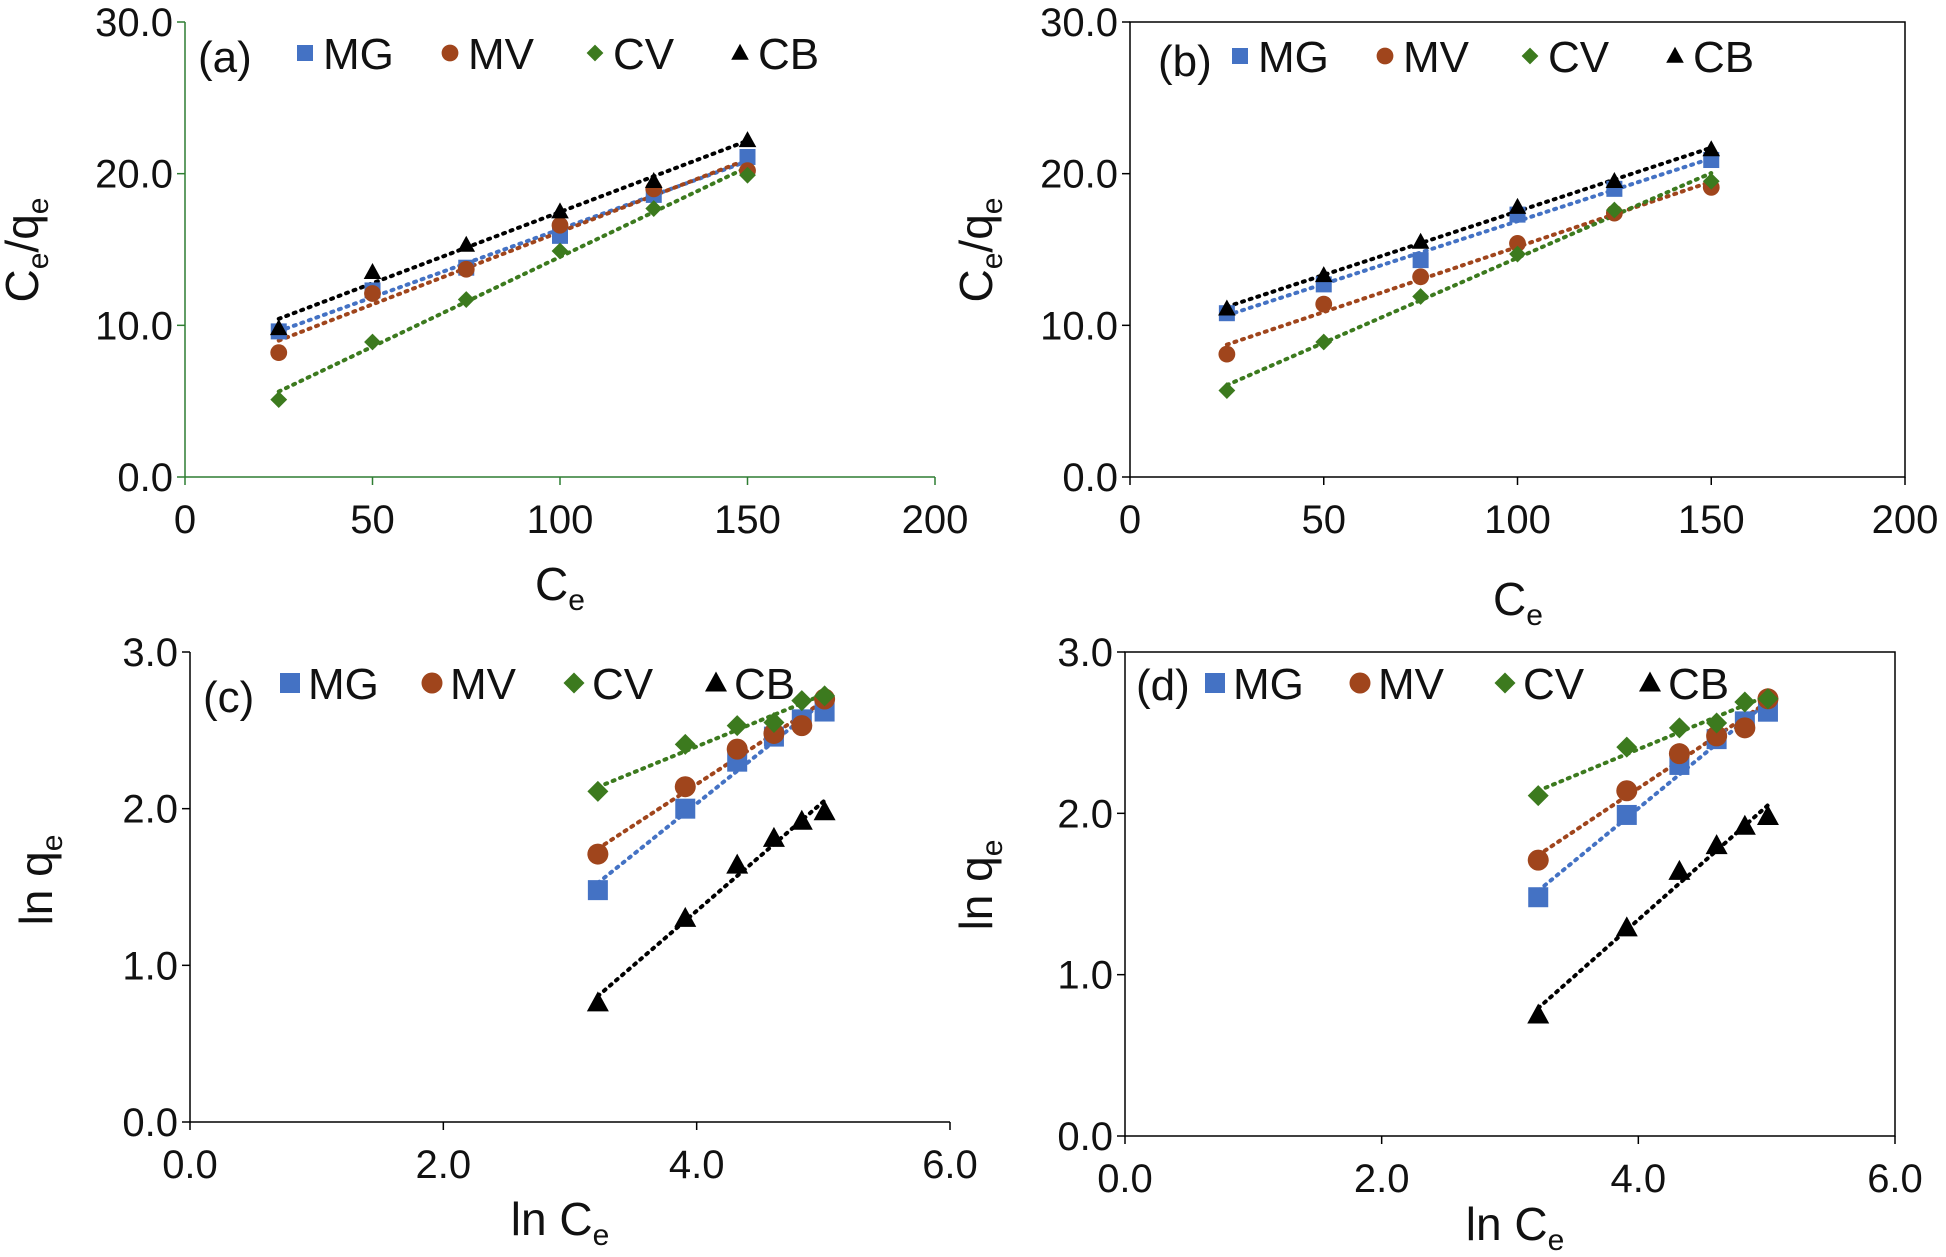 Image resolution: width=1946 pixels, height=1257 pixels. Describe the element at coordinates (950, 1165) in the screenshot. I see `x-tick-label: 6.0` at that location.